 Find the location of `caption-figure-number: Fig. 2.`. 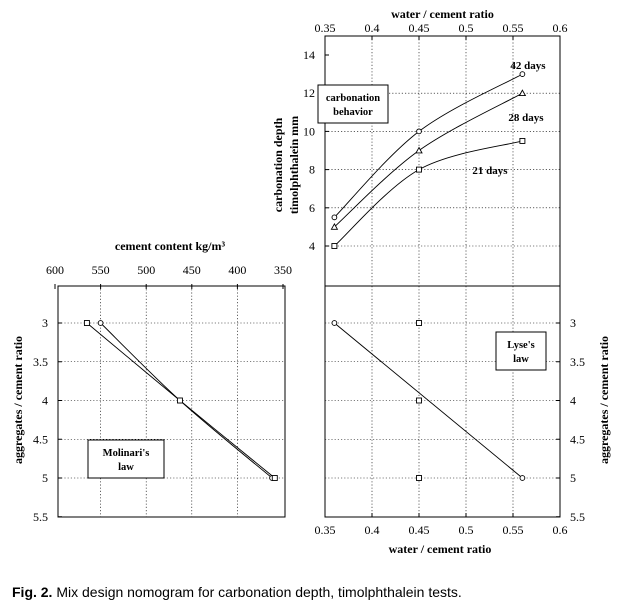

caption-figure-number: Fig. 2. is located at coordinates (32, 592).